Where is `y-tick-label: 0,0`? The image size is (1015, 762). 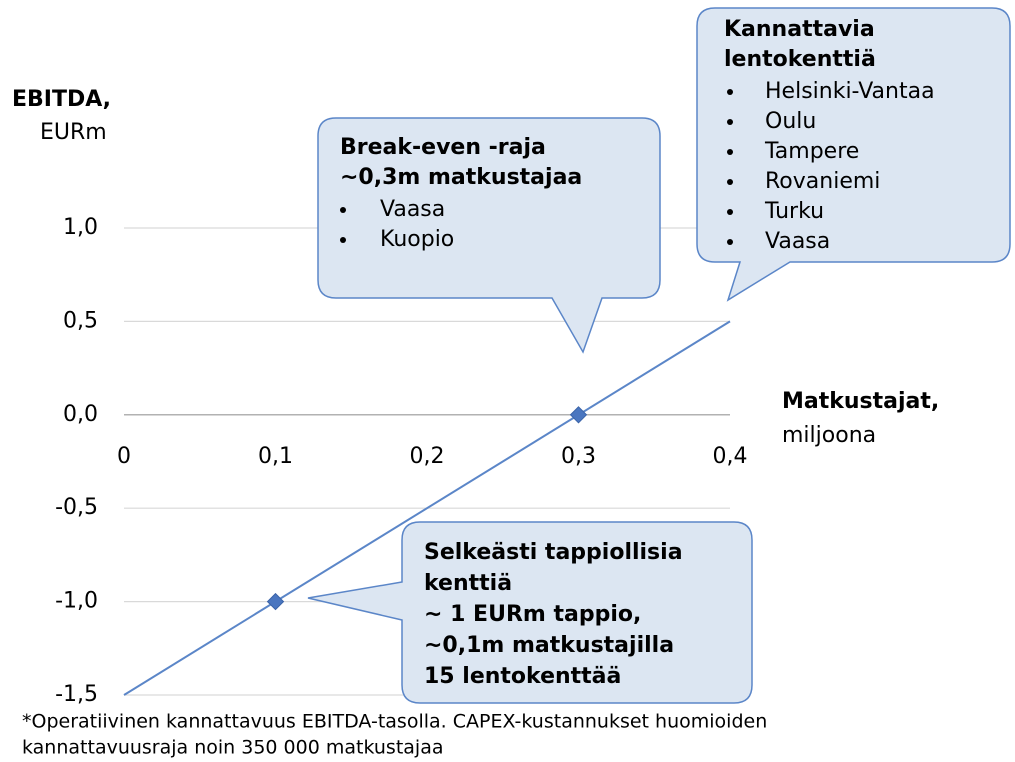
y-tick-label: 0,0 is located at coordinates (80, 414).